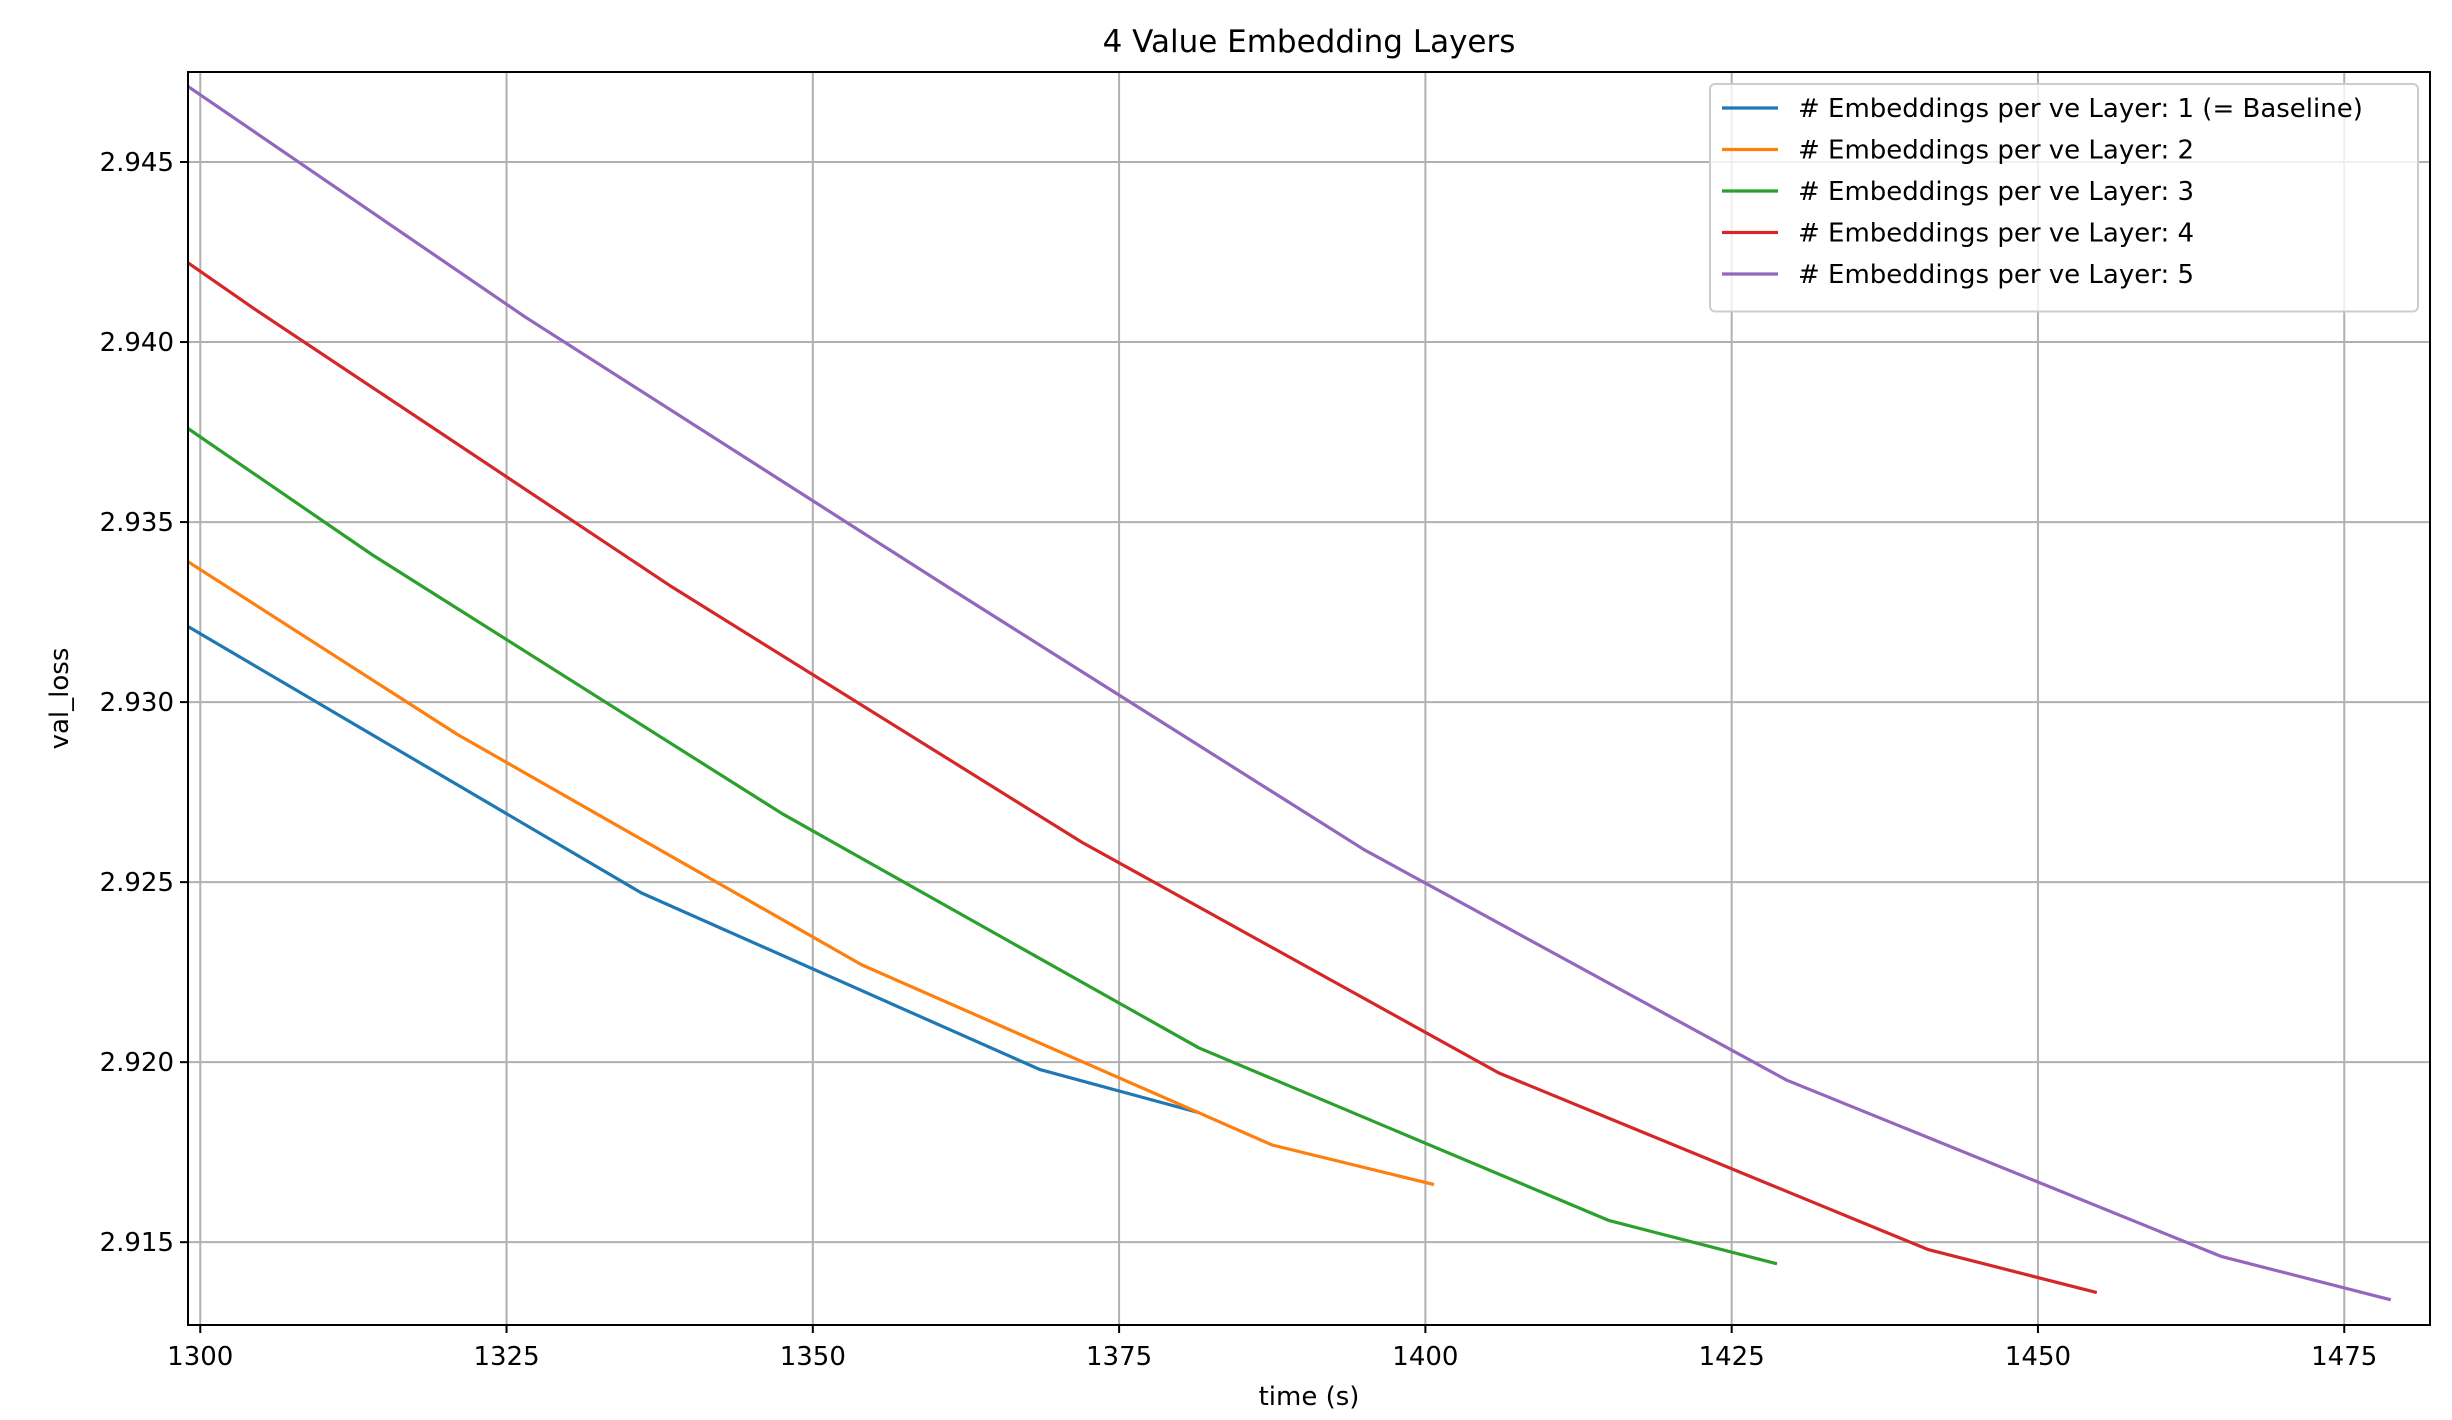  What do you see at coordinates (137, 343) in the screenshot?
I see `y-tick-label: 2.940` at bounding box center [137, 343].